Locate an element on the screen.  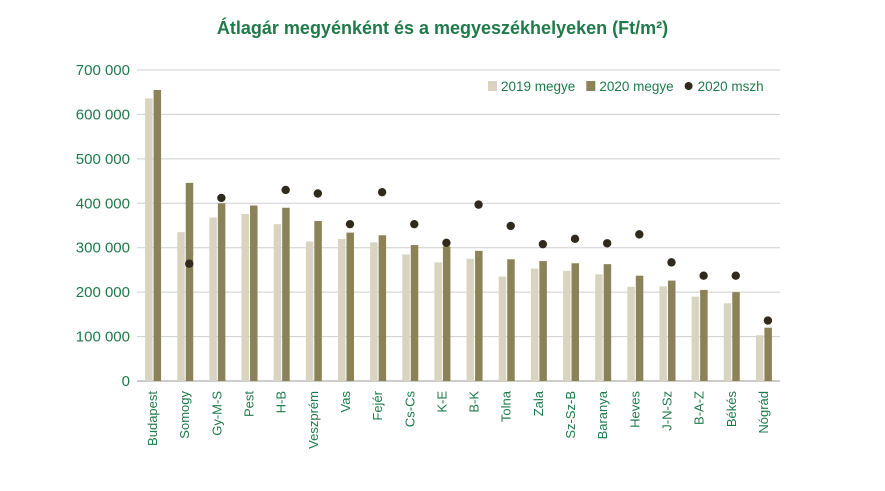
x-tick-label: Pest is located at coordinates (249, 404).